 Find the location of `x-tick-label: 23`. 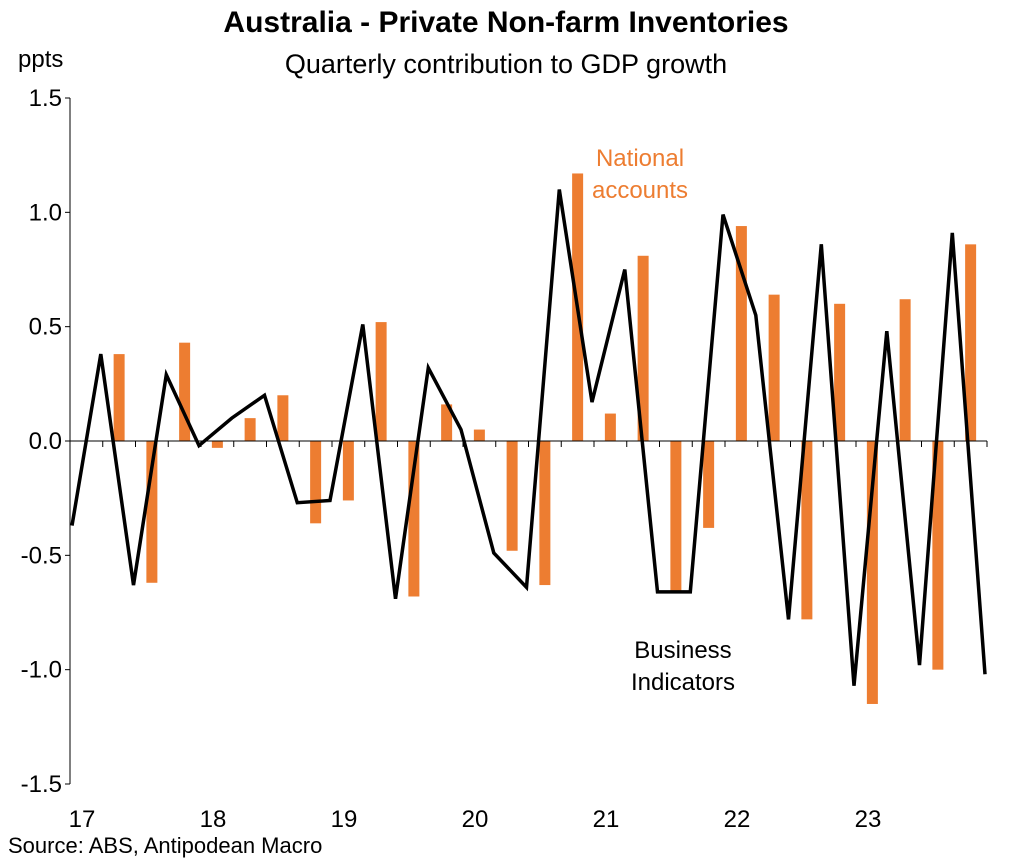

x-tick-label: 23 is located at coordinates (868, 819).